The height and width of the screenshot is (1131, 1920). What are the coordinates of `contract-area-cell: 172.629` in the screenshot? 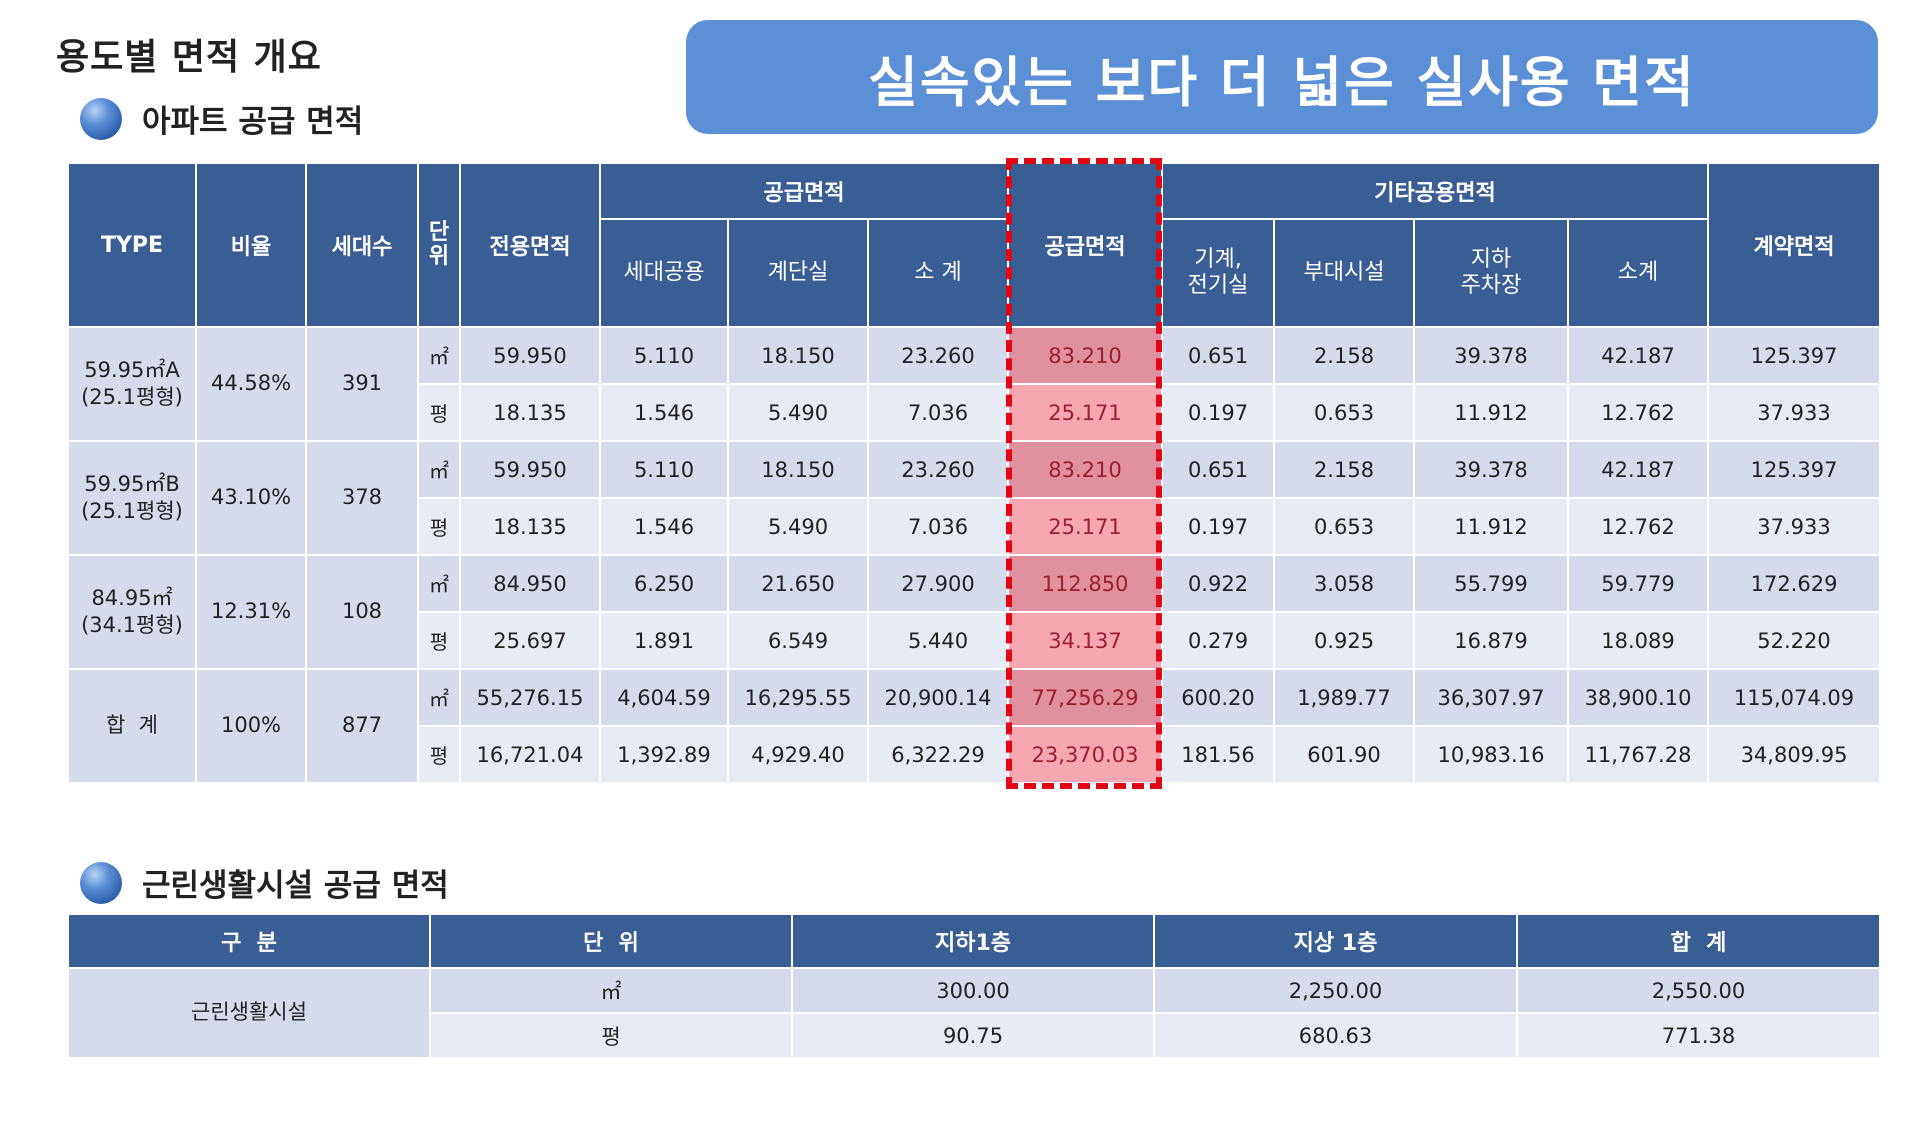 It's located at (1794, 583).